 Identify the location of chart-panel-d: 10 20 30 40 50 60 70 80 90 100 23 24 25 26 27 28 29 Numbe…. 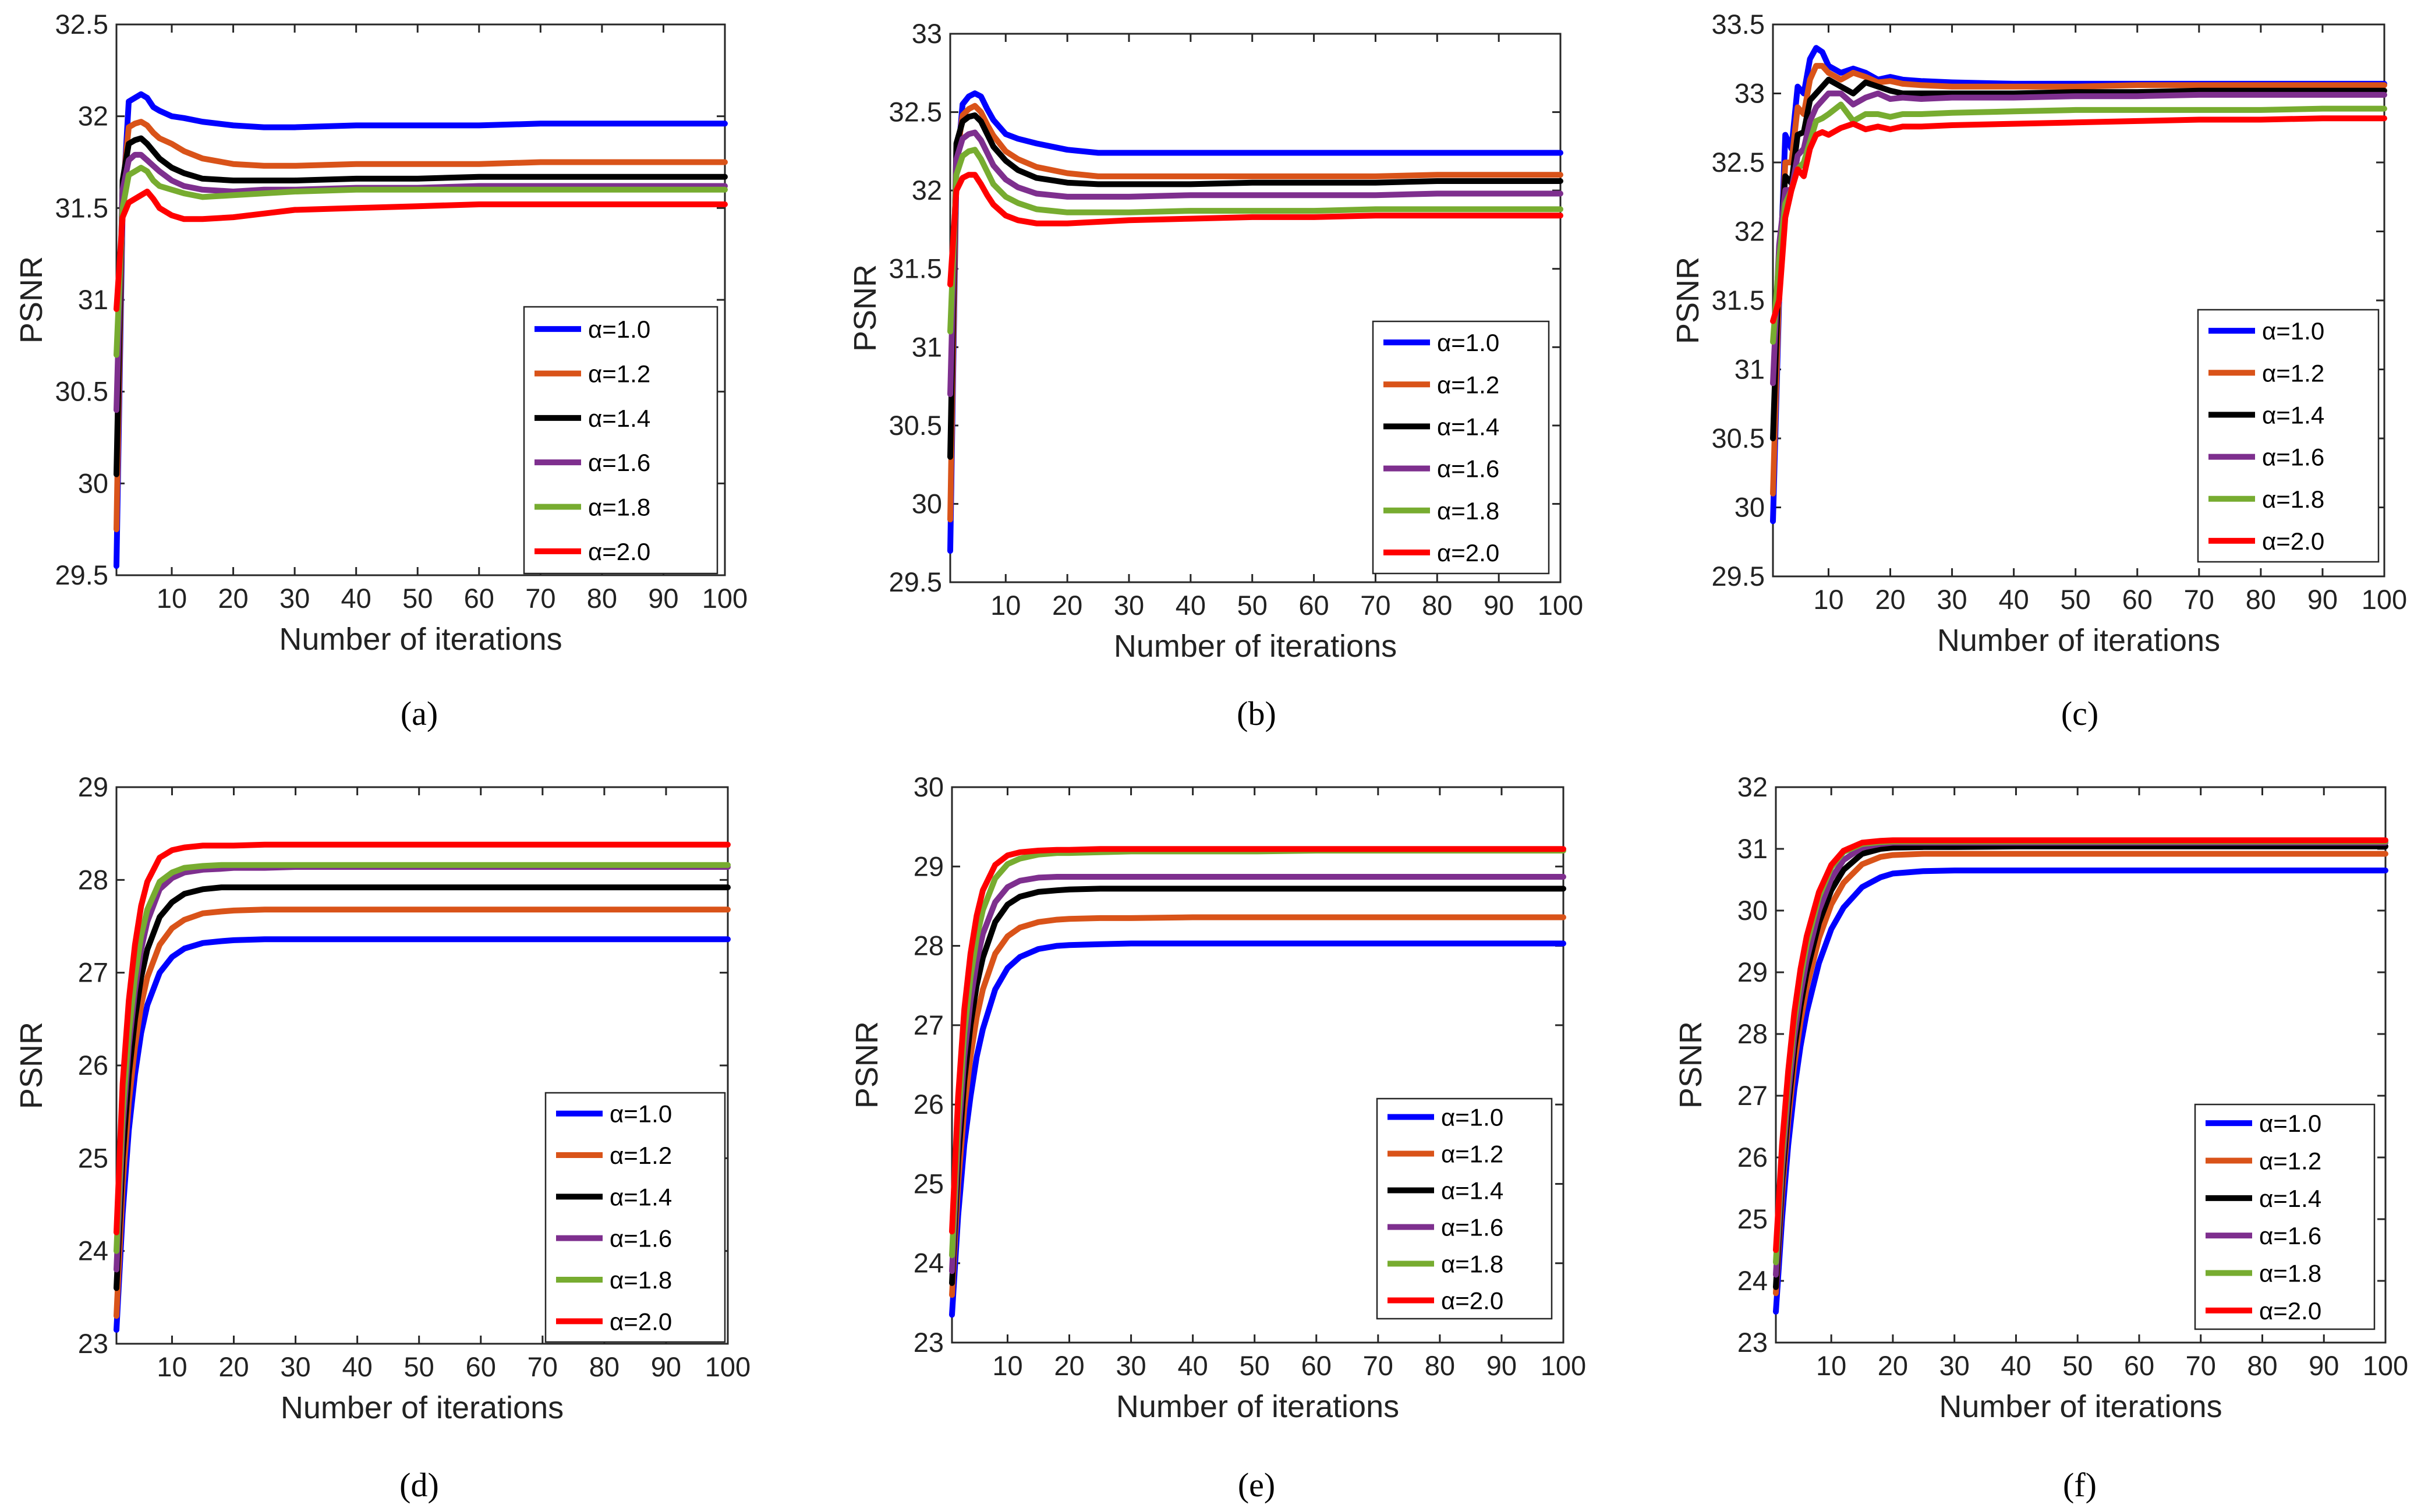
(382, 1138).